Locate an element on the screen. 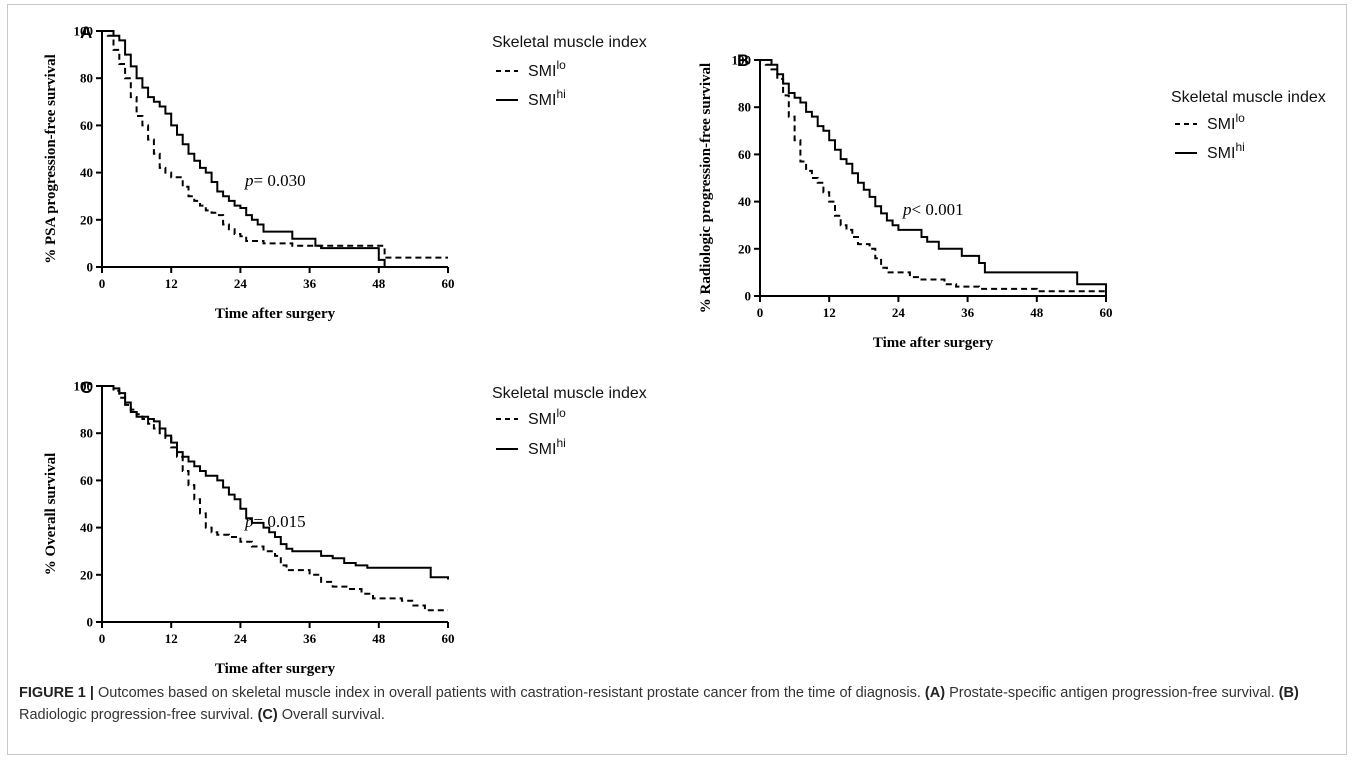 The height and width of the screenshot is (763, 1357). p-value: = 0.015 is located at coordinates (280, 521).